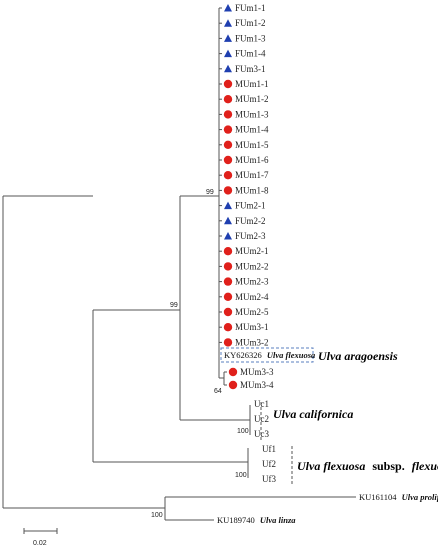 The height and width of the screenshot is (550, 438). What do you see at coordinates (269, 479) in the screenshot?
I see `tip-label-uf3: Uf3` at bounding box center [269, 479].